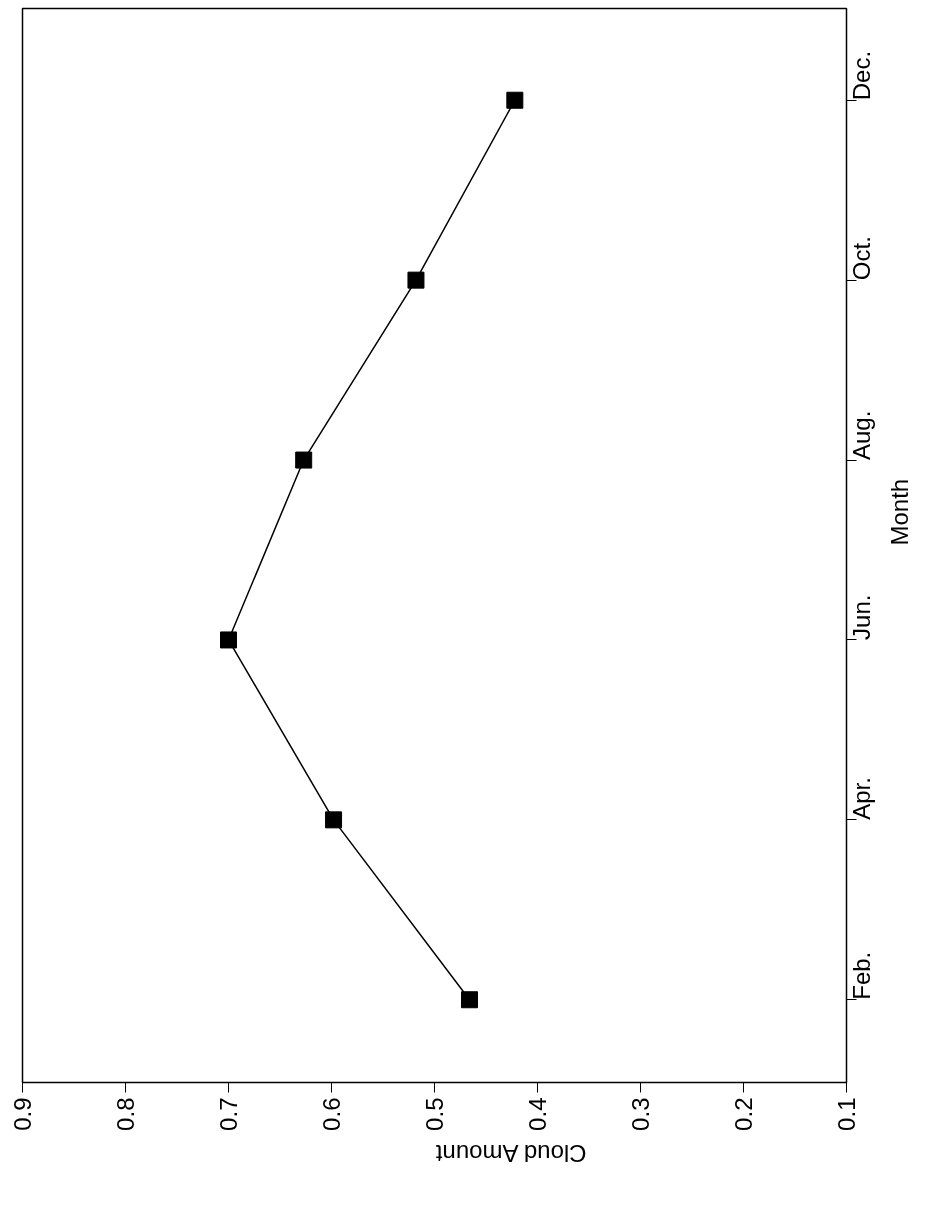 This screenshot has height=1219, width=938. Describe the element at coordinates (899, 512) in the screenshot. I see `y-axis-title: Month` at that location.